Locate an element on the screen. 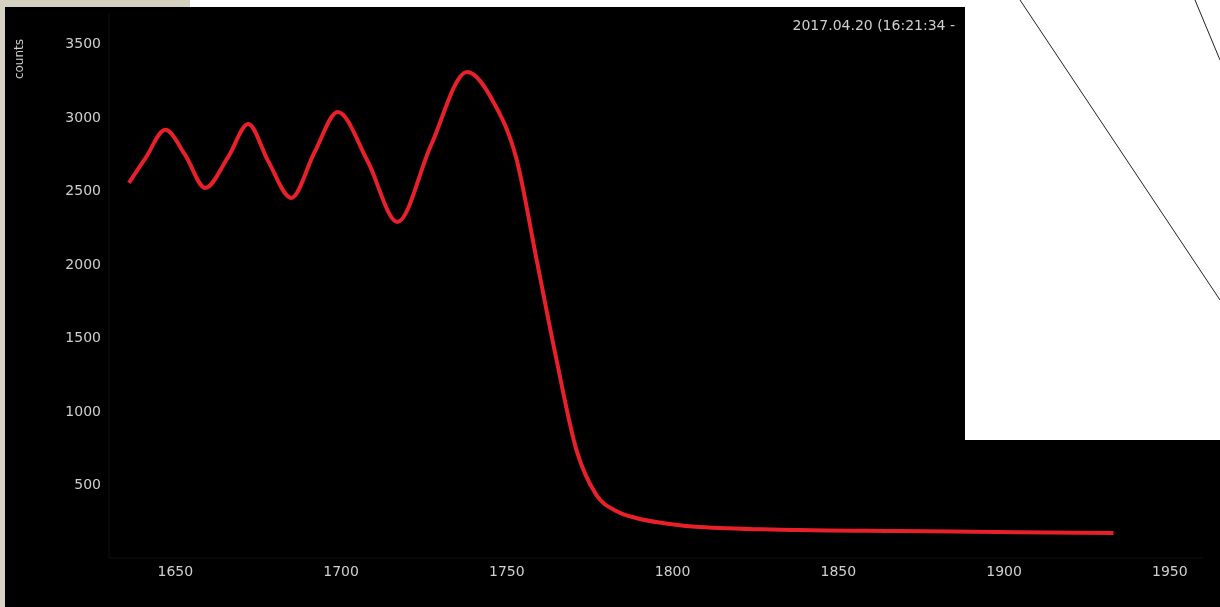 Image resolution: width=1220 pixels, height=607 pixels. y-tick-label: 500 is located at coordinates (87, 484).